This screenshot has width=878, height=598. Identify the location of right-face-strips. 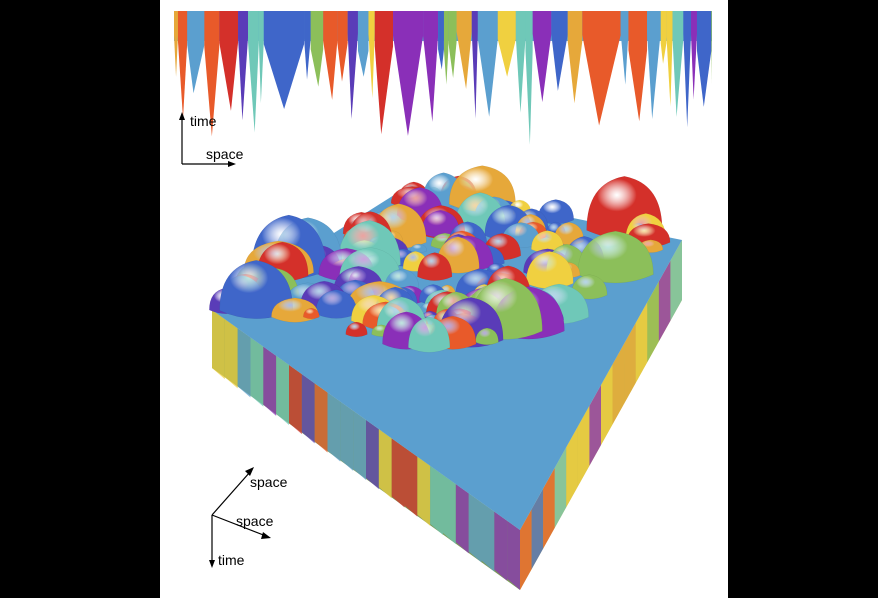
(601, 415).